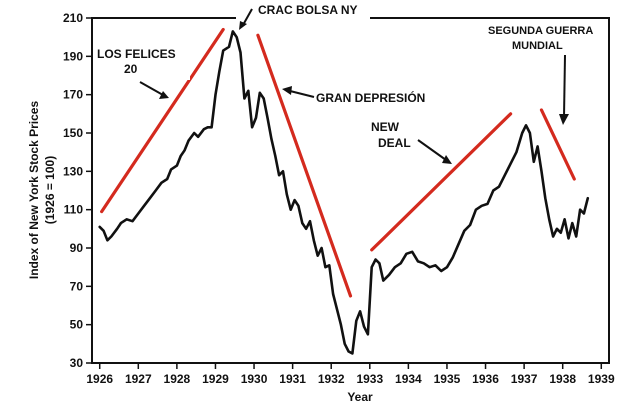 Image resolution: width=640 pixels, height=411 pixels. I want to click on x-tick-label: 1938, so click(562, 379).